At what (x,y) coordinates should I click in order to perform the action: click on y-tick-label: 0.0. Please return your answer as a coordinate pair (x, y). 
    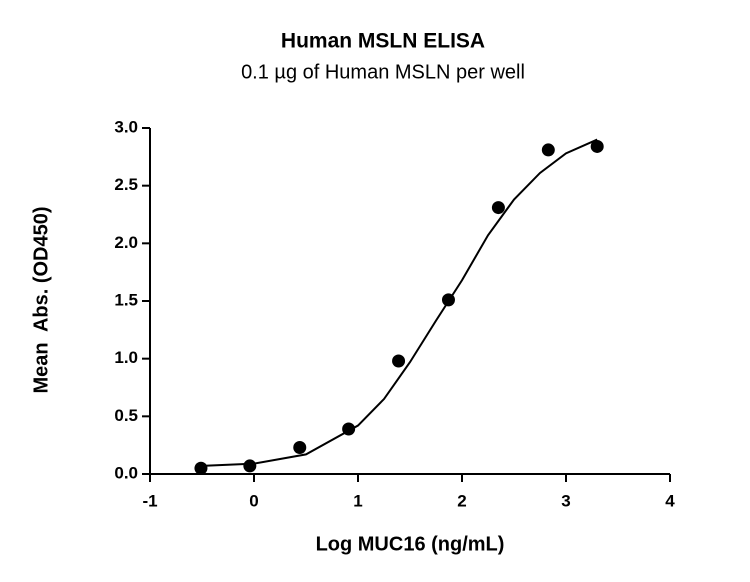
    Looking at the image, I should click on (126, 472).